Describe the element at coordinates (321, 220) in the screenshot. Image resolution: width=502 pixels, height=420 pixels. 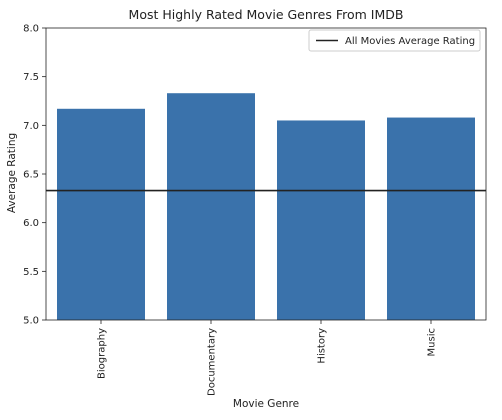
I see `bar-history` at that location.